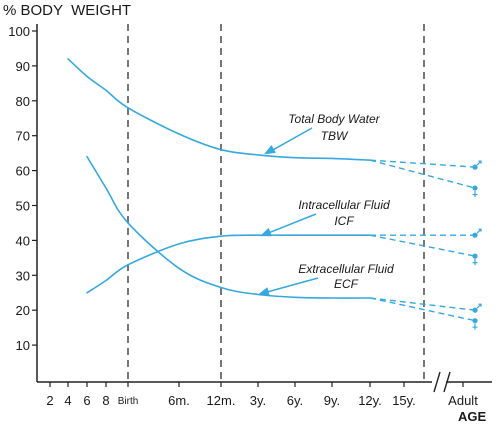 This screenshot has height=425, width=500. What do you see at coordinates (442, 382) in the screenshot?
I see `axis-break-mark` at bounding box center [442, 382].